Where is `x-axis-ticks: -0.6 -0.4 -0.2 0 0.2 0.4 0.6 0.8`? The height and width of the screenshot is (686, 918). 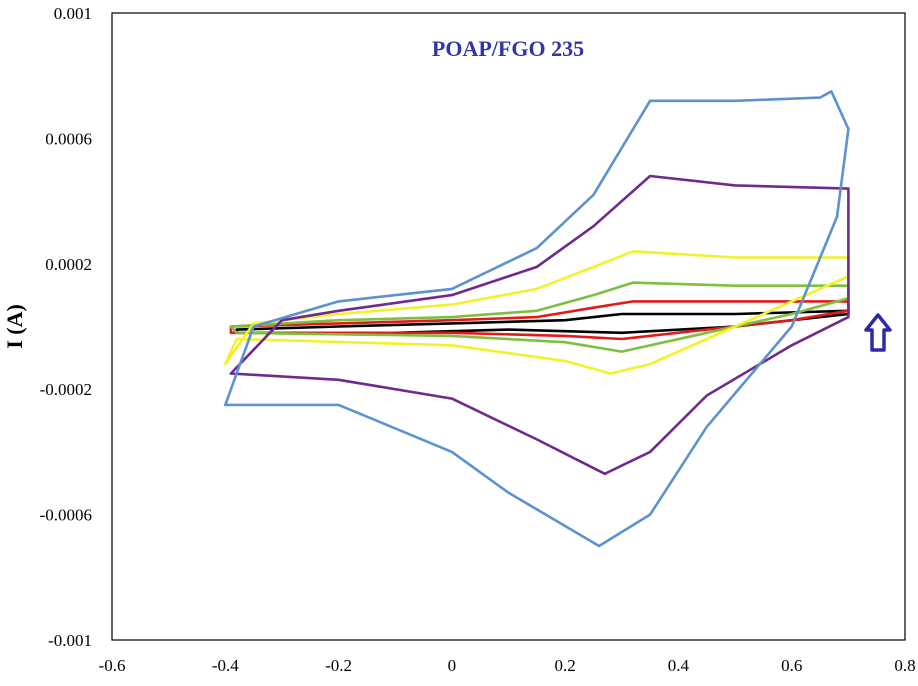
x-axis-ticks: -0.6 -0.4 -0.2 0 0.2 0.4 0.6 0.8 is located at coordinates (507, 665).